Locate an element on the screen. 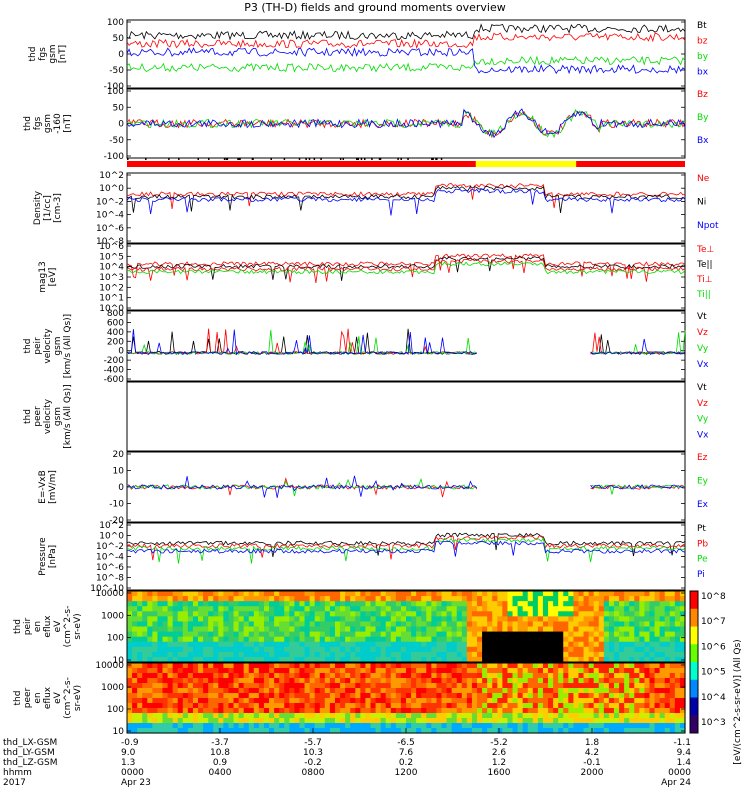  x-axis-row-label: thd_LZ-GSM is located at coordinates (30, 763).